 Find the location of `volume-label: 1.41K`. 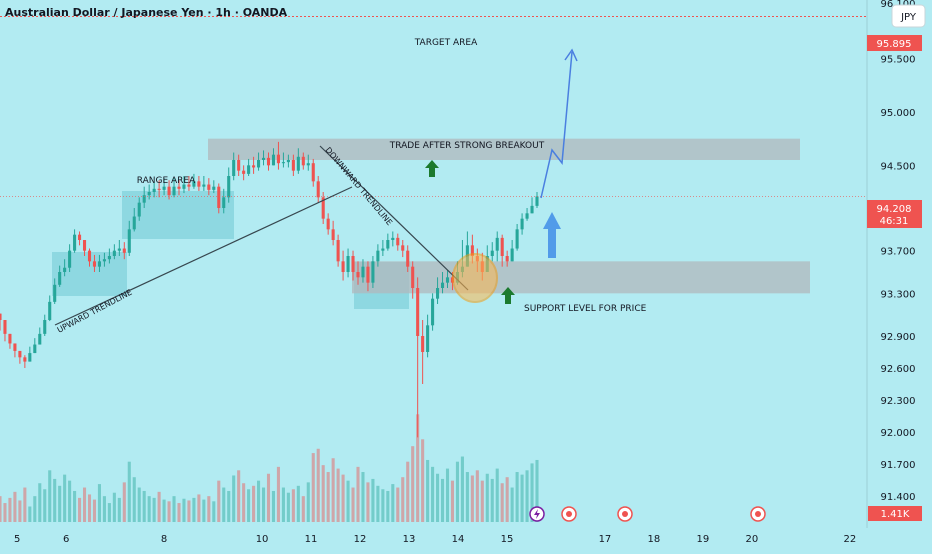

volume-label: 1.41K is located at coordinates (895, 514).